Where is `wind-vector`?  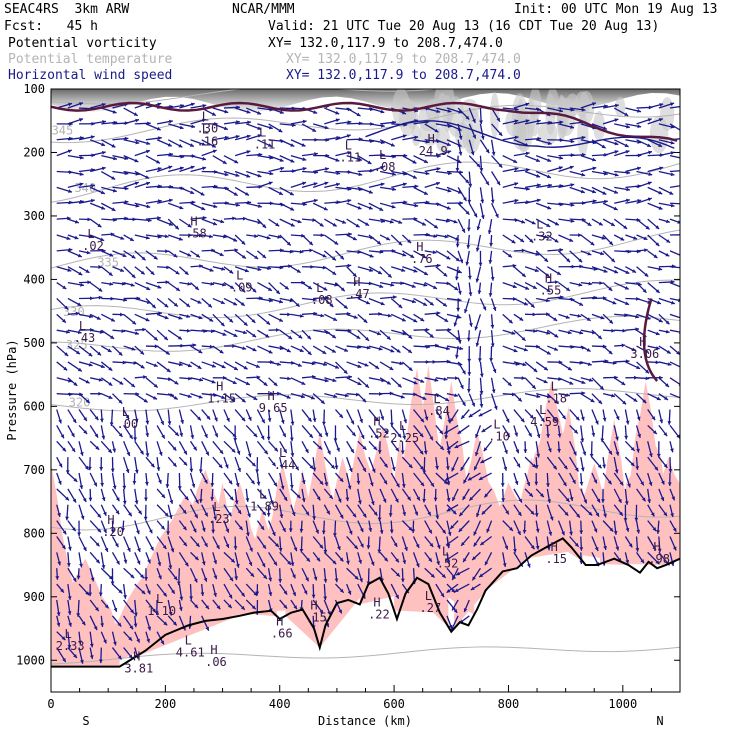 wind-vector is located at coordinates (674, 267).